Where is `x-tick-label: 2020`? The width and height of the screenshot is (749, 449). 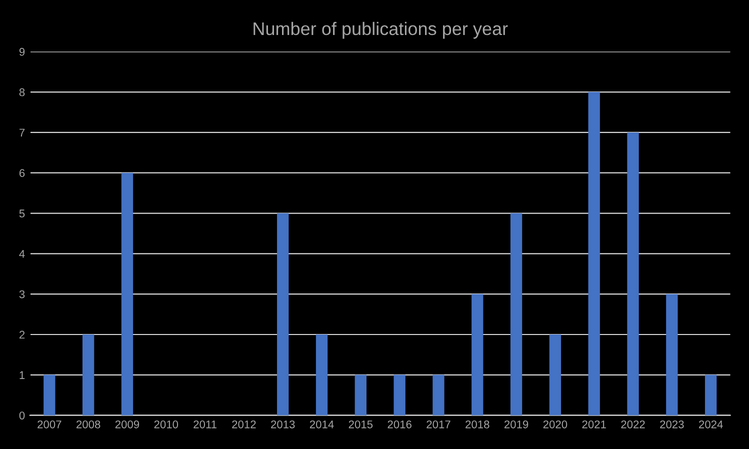
x-tick-label: 2020 is located at coordinates (555, 424).